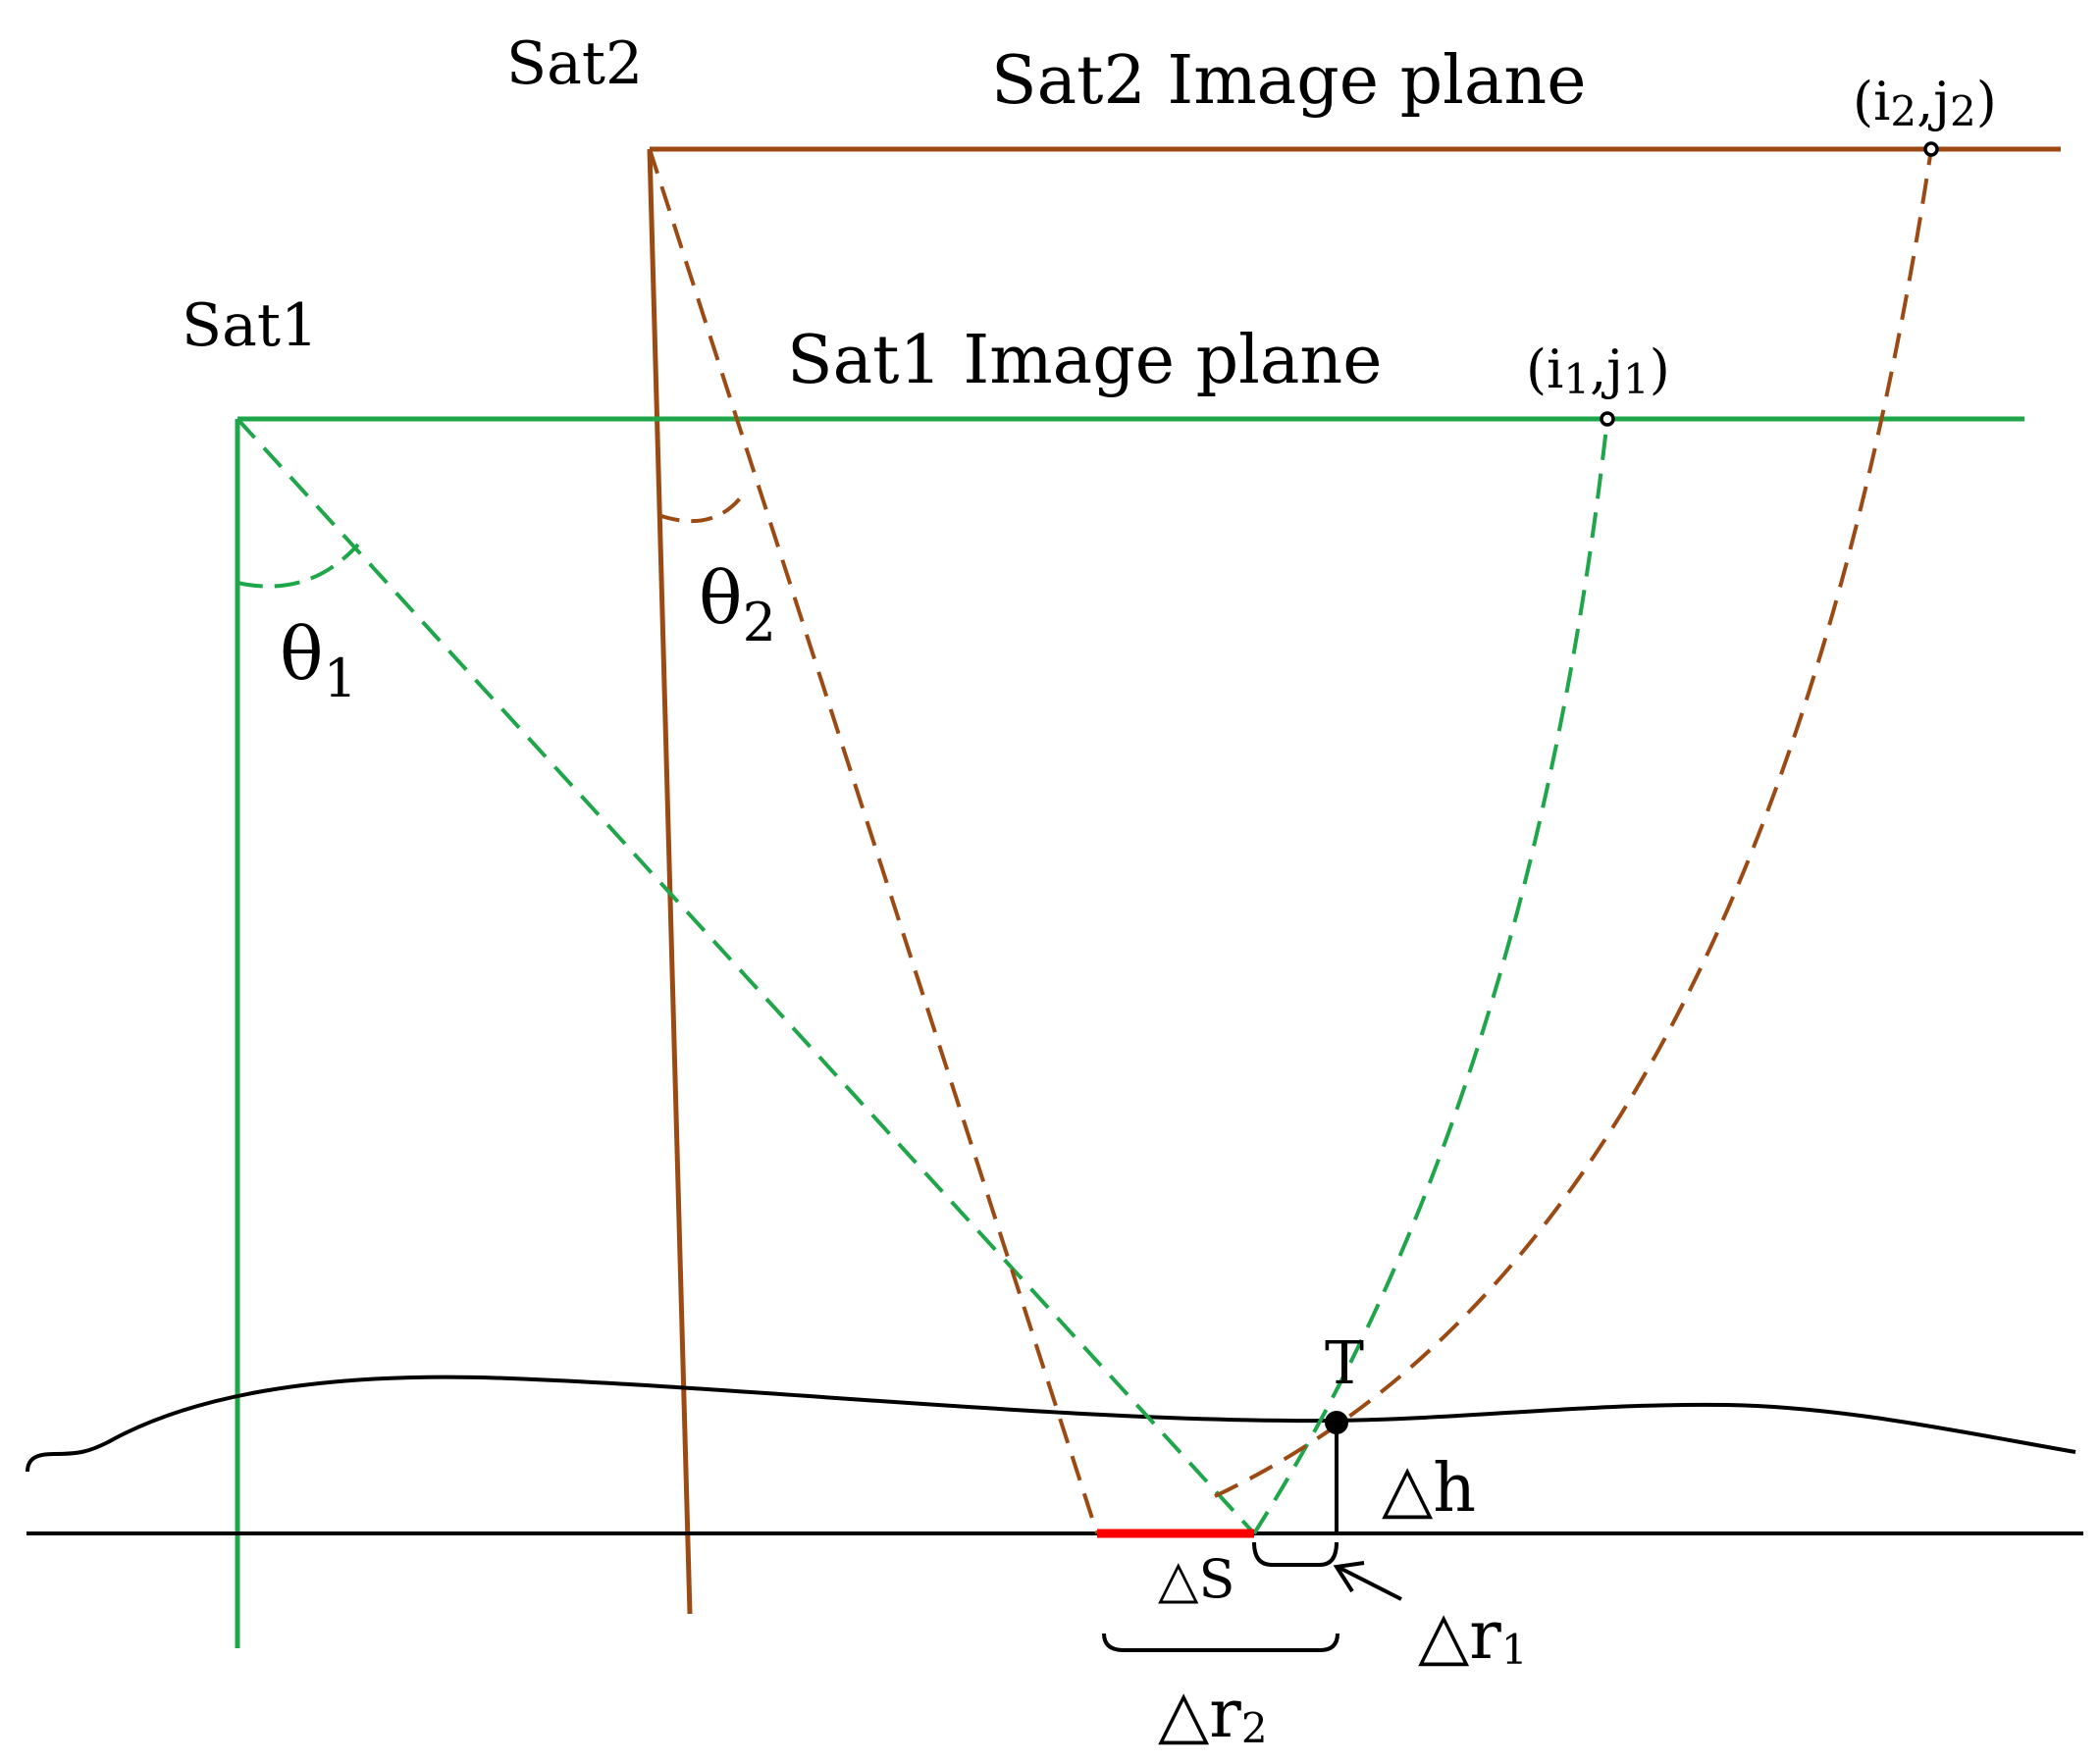 The height and width of the screenshot is (1764, 2100). What do you see at coordinates (298, 566) in the screenshot?
I see `theta1-angle-arc` at bounding box center [298, 566].